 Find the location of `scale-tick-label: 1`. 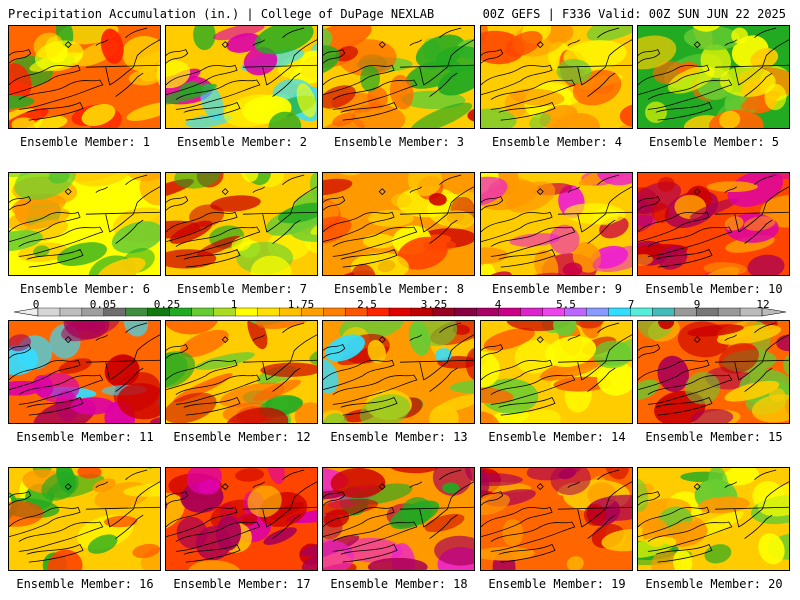

scale-tick-label: 1 is located at coordinates (234, 304).